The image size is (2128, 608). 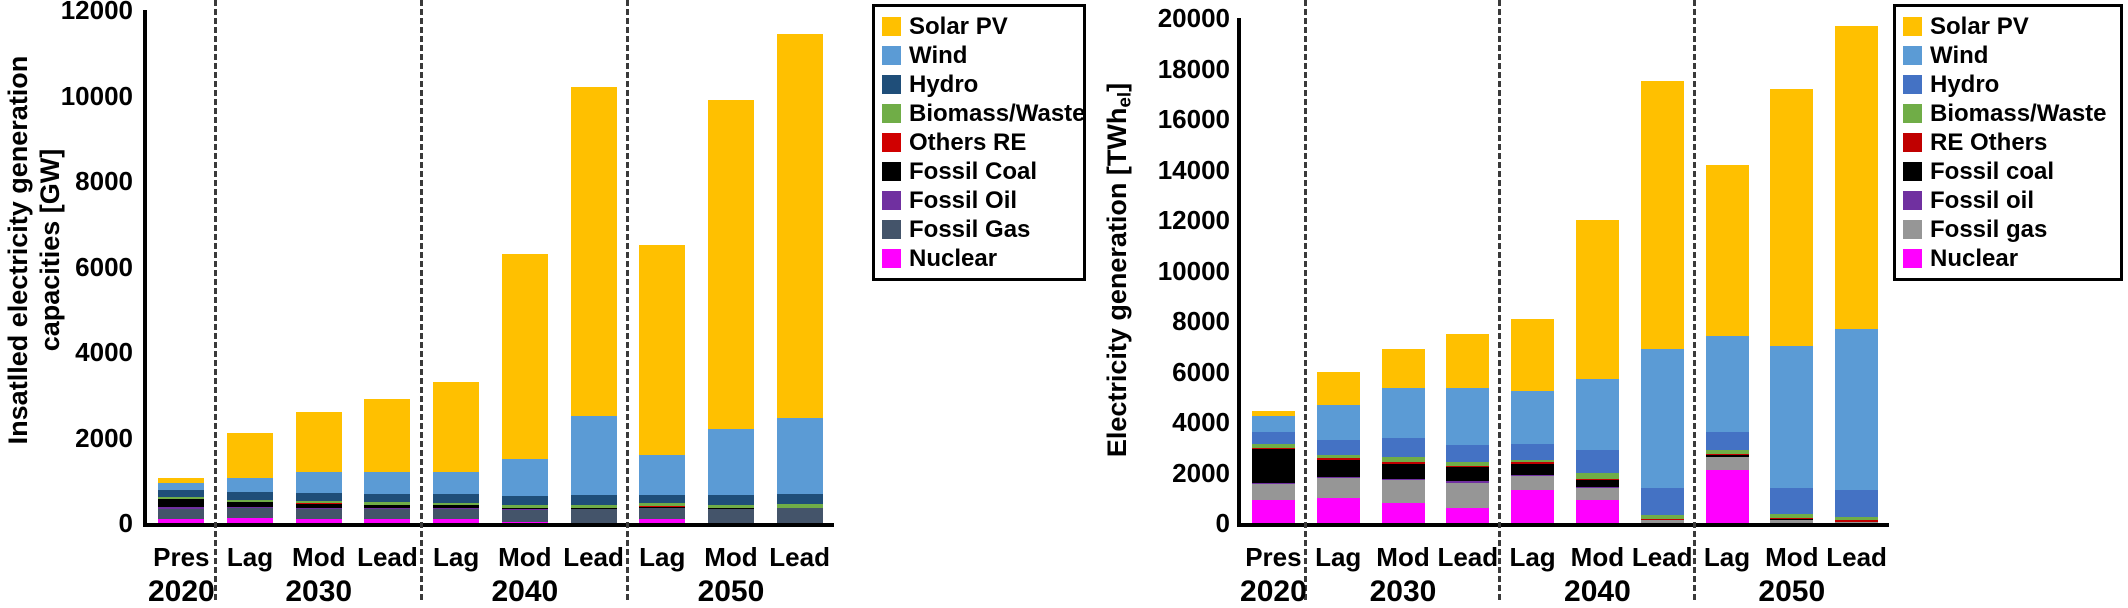 What do you see at coordinates (1912, 229) in the screenshot?
I see `legend-swatch-fossil-gas` at bounding box center [1912, 229].